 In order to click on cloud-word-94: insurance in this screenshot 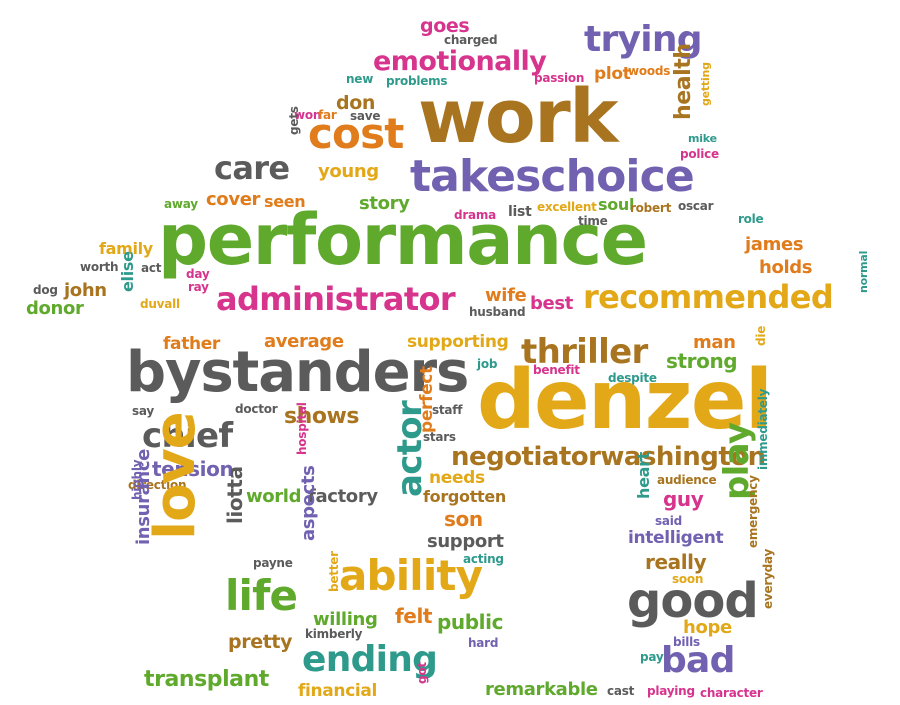, I will do `click(143, 497)`.